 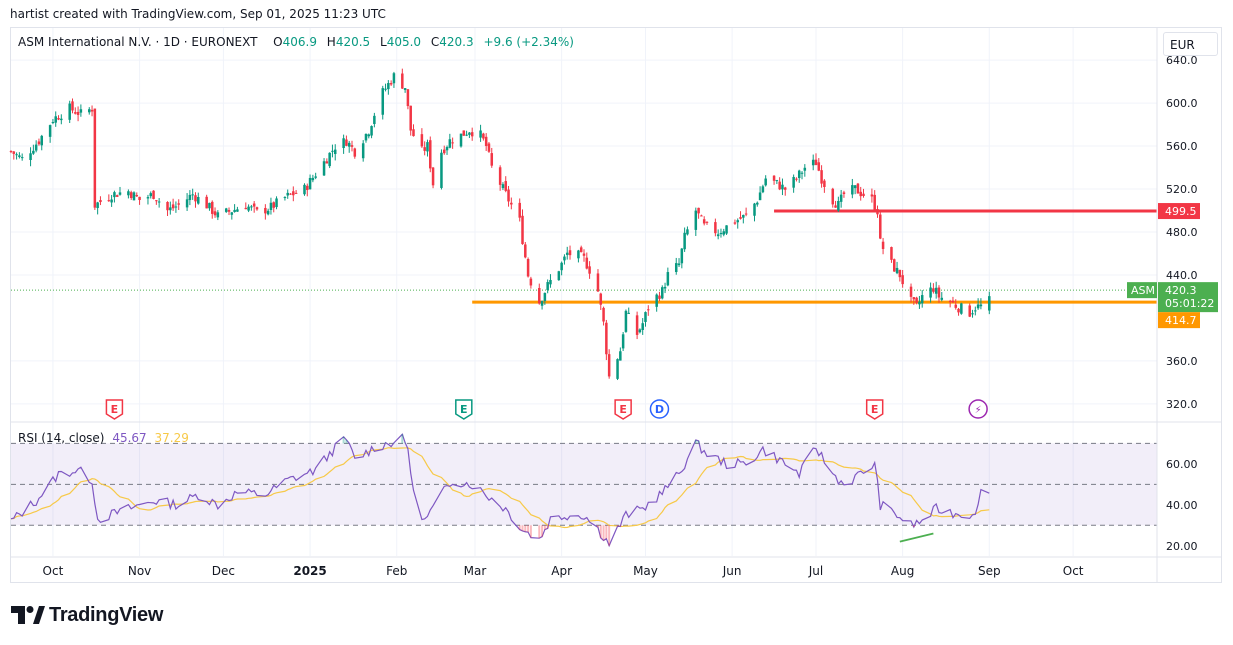 What do you see at coordinates (1182, 546) in the screenshot?
I see `rsi-tick-label: 20.00` at bounding box center [1182, 546].